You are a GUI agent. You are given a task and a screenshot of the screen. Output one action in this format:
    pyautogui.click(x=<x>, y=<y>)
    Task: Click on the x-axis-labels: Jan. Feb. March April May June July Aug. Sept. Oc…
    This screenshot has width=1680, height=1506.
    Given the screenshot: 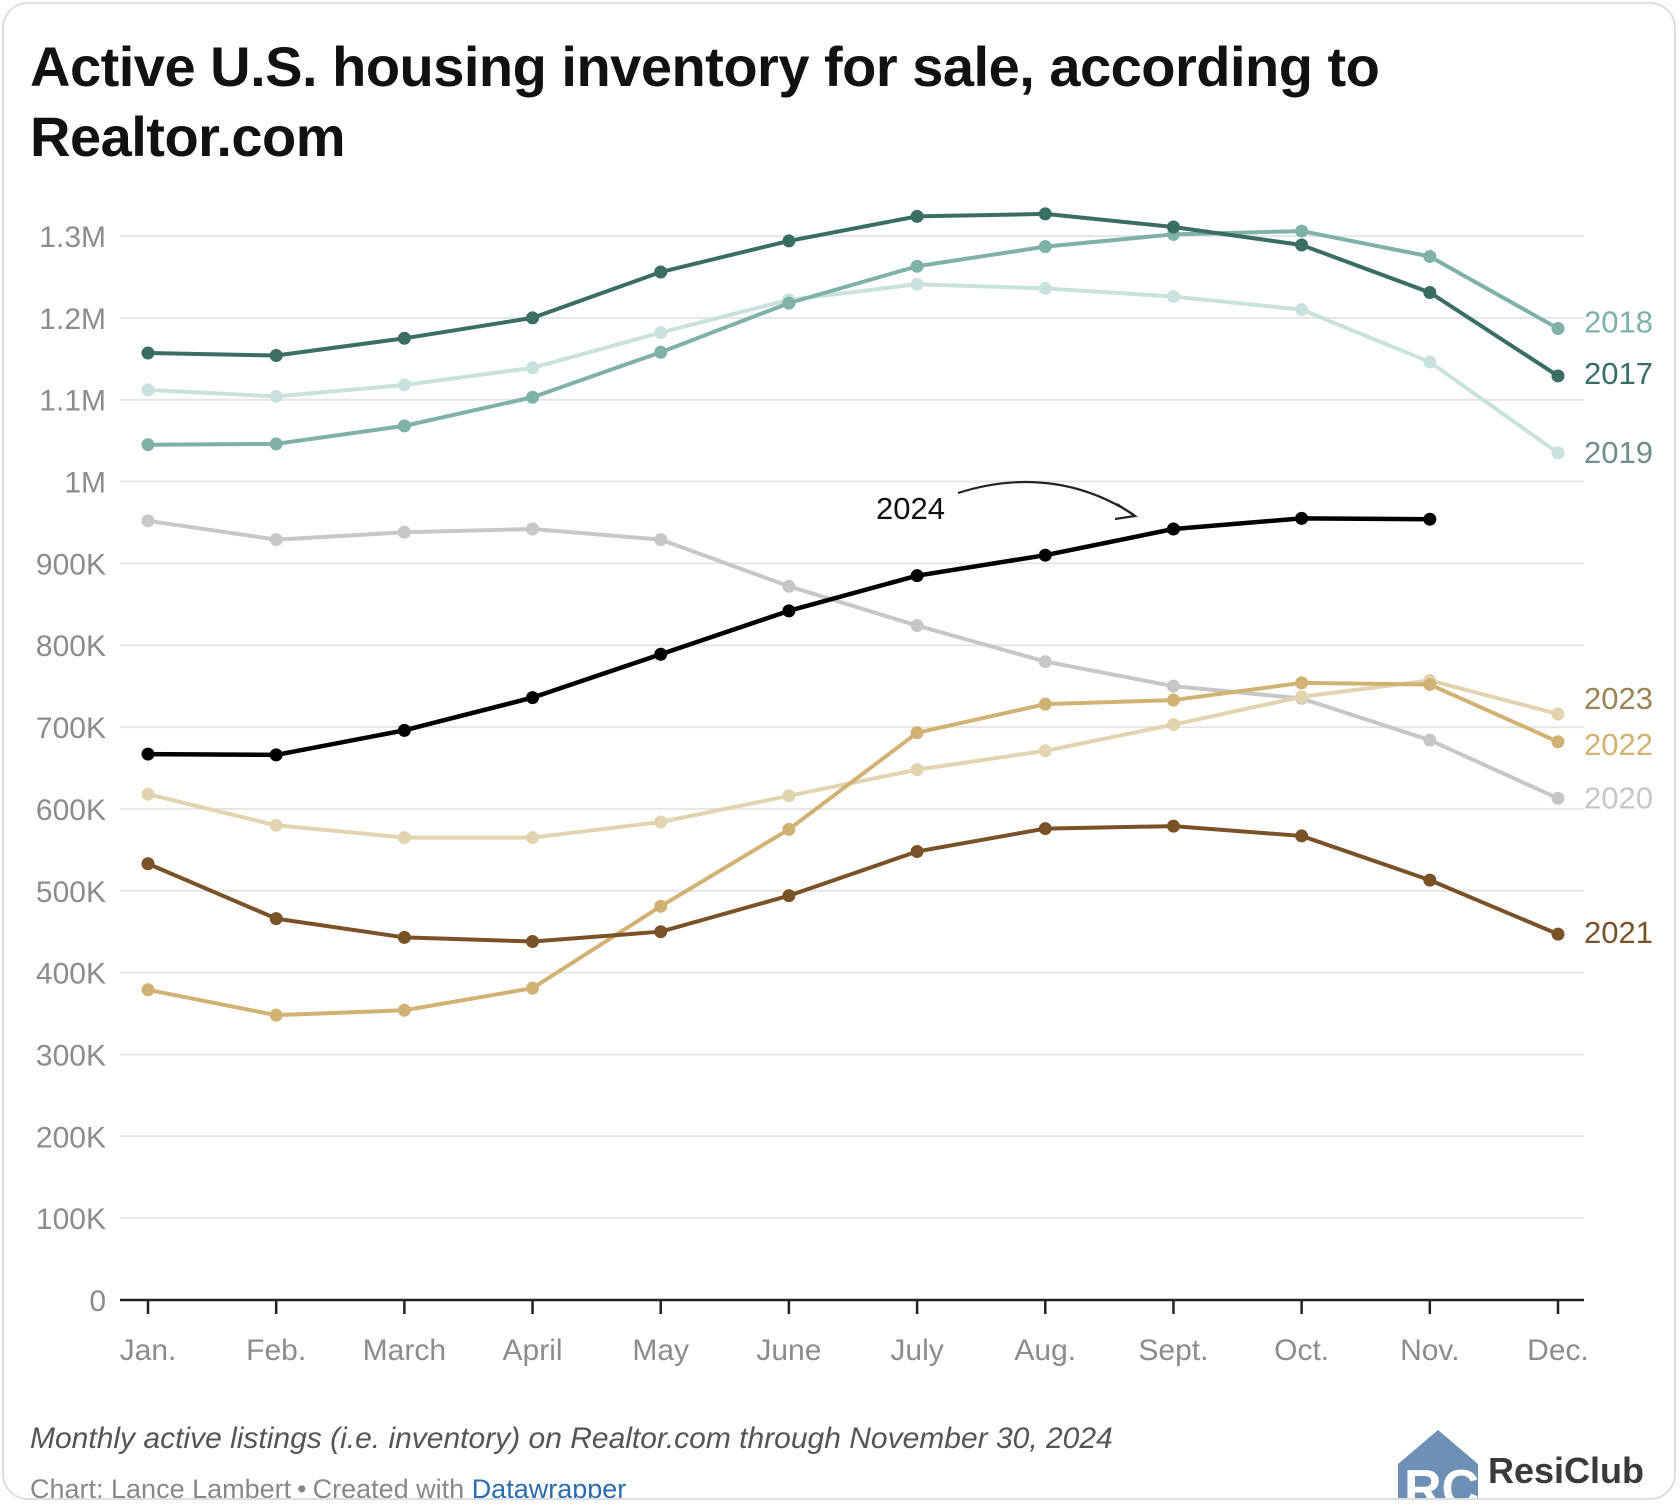 What is the action you would take?
    pyautogui.click(x=854, y=1350)
    